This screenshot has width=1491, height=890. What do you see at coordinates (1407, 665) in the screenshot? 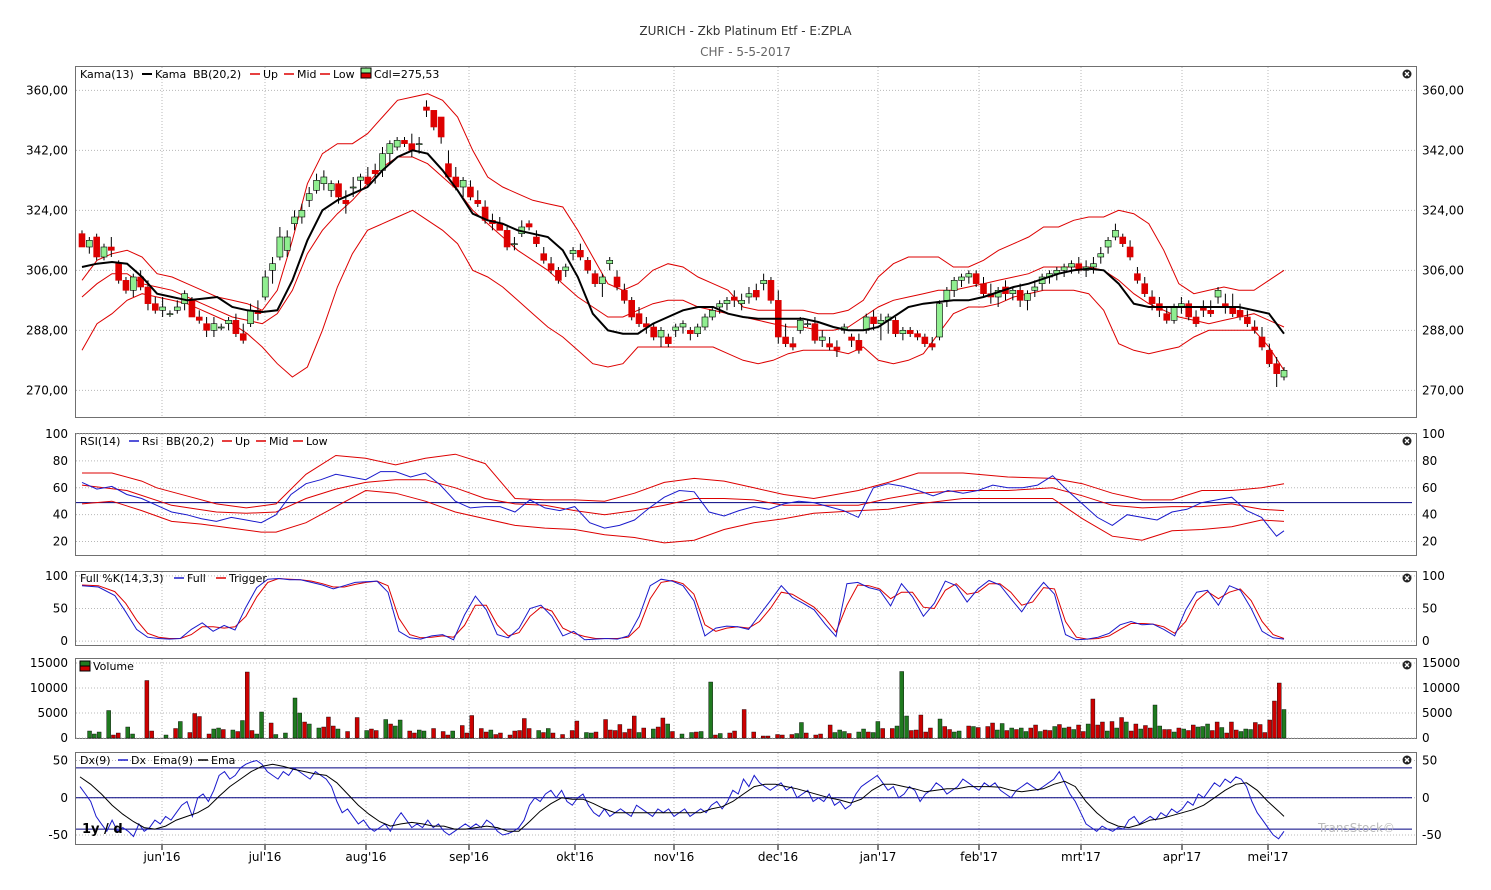
I see `close-icon-volume` at bounding box center [1407, 665].